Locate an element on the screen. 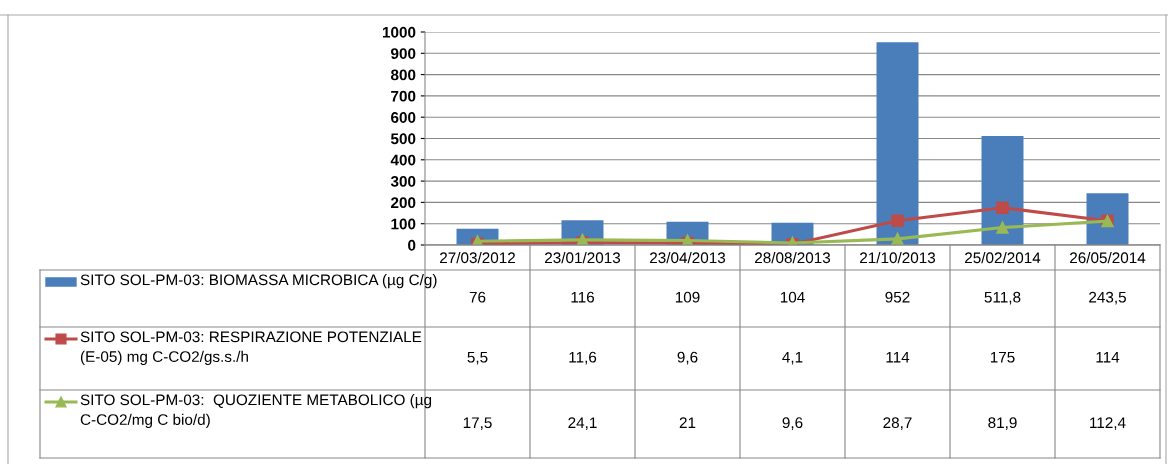  y-tick-label: 400 is located at coordinates (403, 160).